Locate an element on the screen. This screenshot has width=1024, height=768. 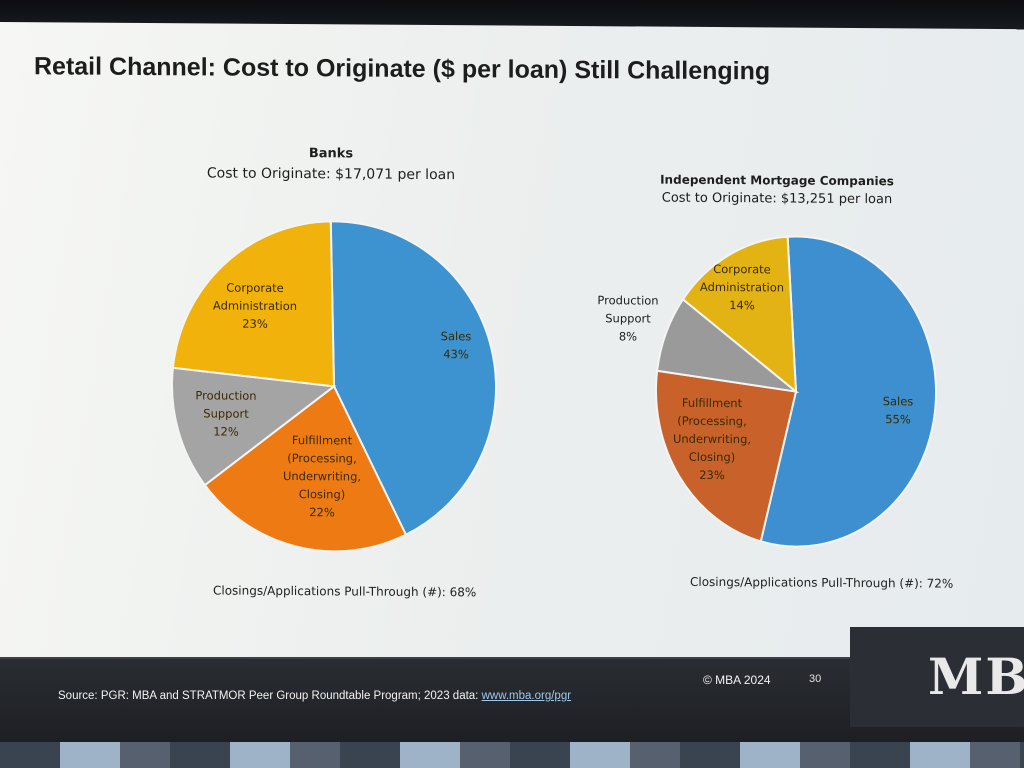
pie0-slice-production is located at coordinates (254, 426).